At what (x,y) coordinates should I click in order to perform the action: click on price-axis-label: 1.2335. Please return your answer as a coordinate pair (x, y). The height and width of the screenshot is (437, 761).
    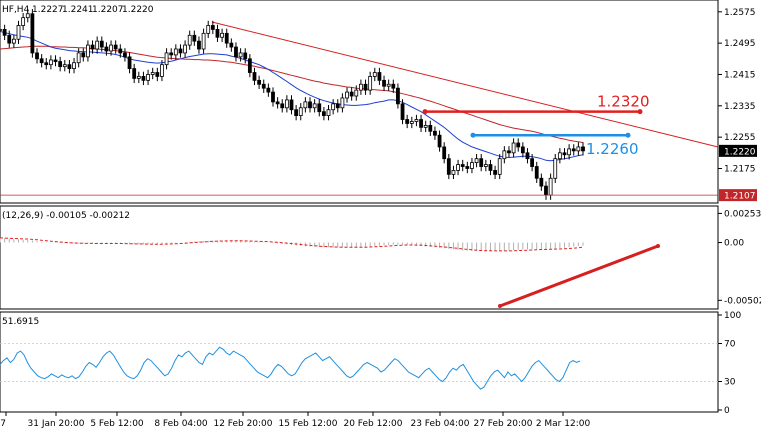
    Looking at the image, I should click on (740, 107).